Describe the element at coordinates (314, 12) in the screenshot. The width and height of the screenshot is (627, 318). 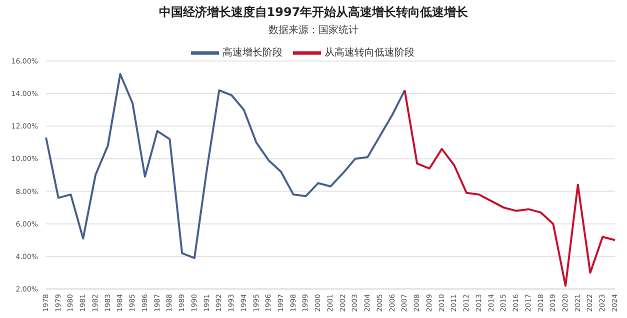
I see `chart-title: 中国经济增长速度自1997年开始从高速增长转向低速增长` at that location.